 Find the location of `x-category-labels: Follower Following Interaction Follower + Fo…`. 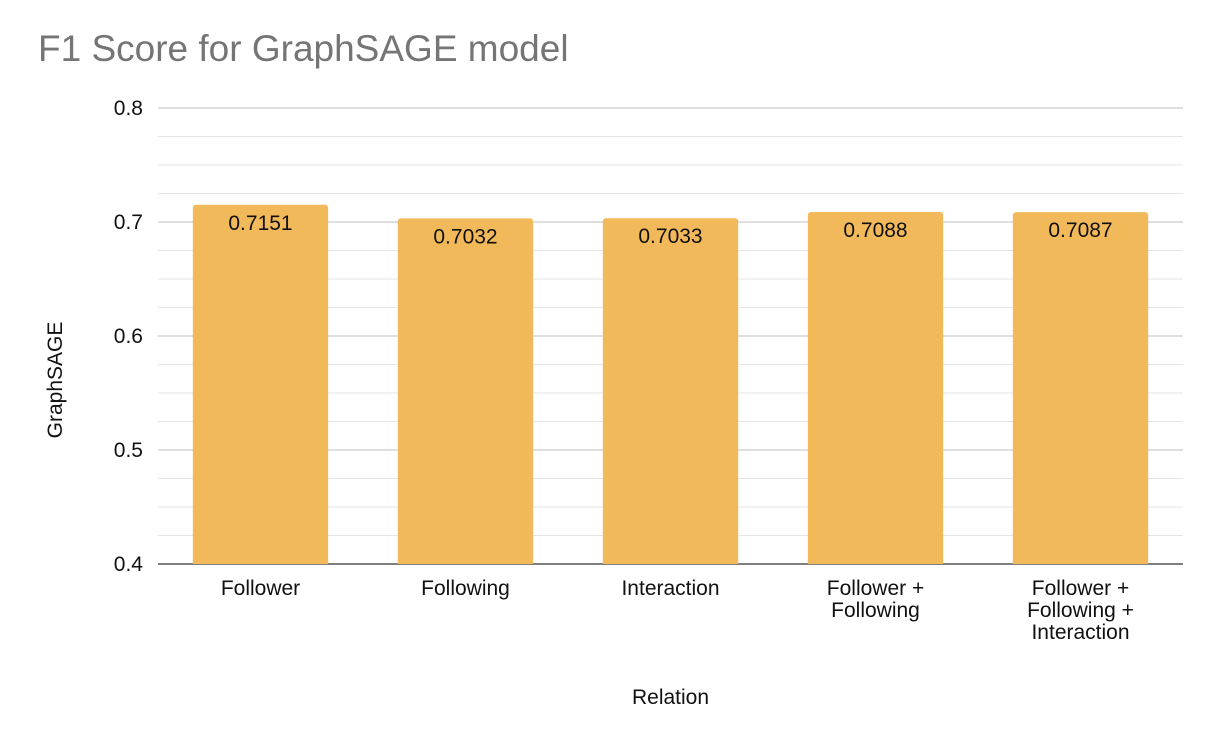

x-category-labels: Follower Following Interaction Follower + Fo… is located at coordinates (677, 610).